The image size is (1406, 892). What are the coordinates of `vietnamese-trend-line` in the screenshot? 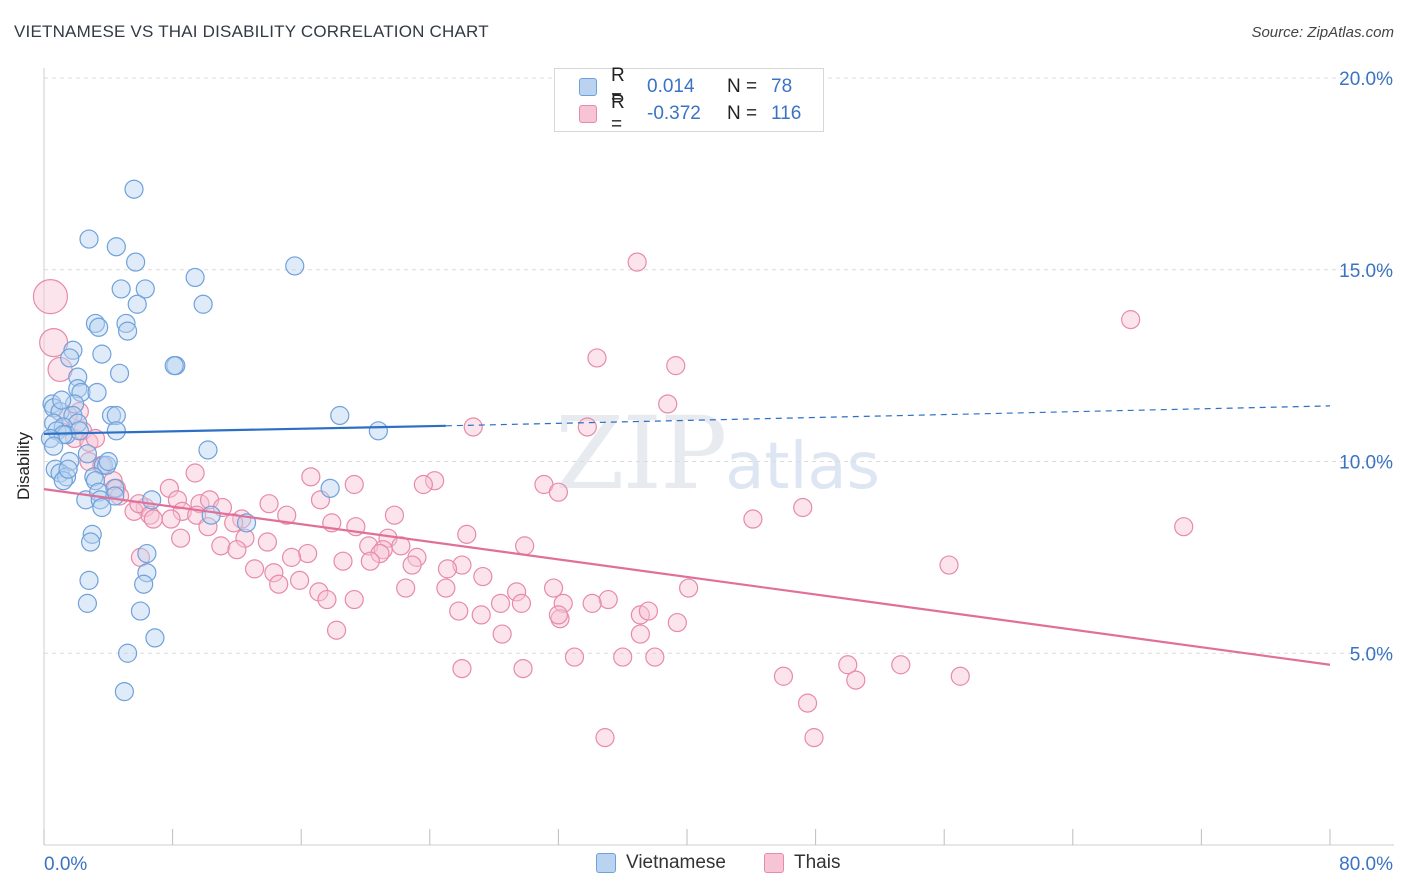 It's located at (244, 429).